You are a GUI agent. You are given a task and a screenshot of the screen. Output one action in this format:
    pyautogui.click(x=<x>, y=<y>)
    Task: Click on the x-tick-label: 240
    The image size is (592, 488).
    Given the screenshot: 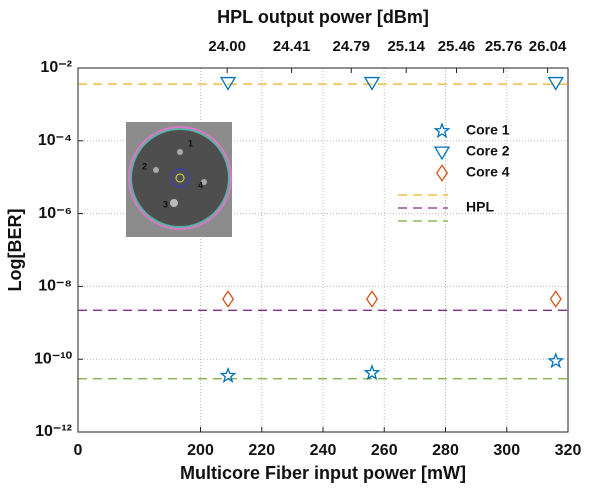 What is the action you would take?
    pyautogui.click(x=323, y=450)
    